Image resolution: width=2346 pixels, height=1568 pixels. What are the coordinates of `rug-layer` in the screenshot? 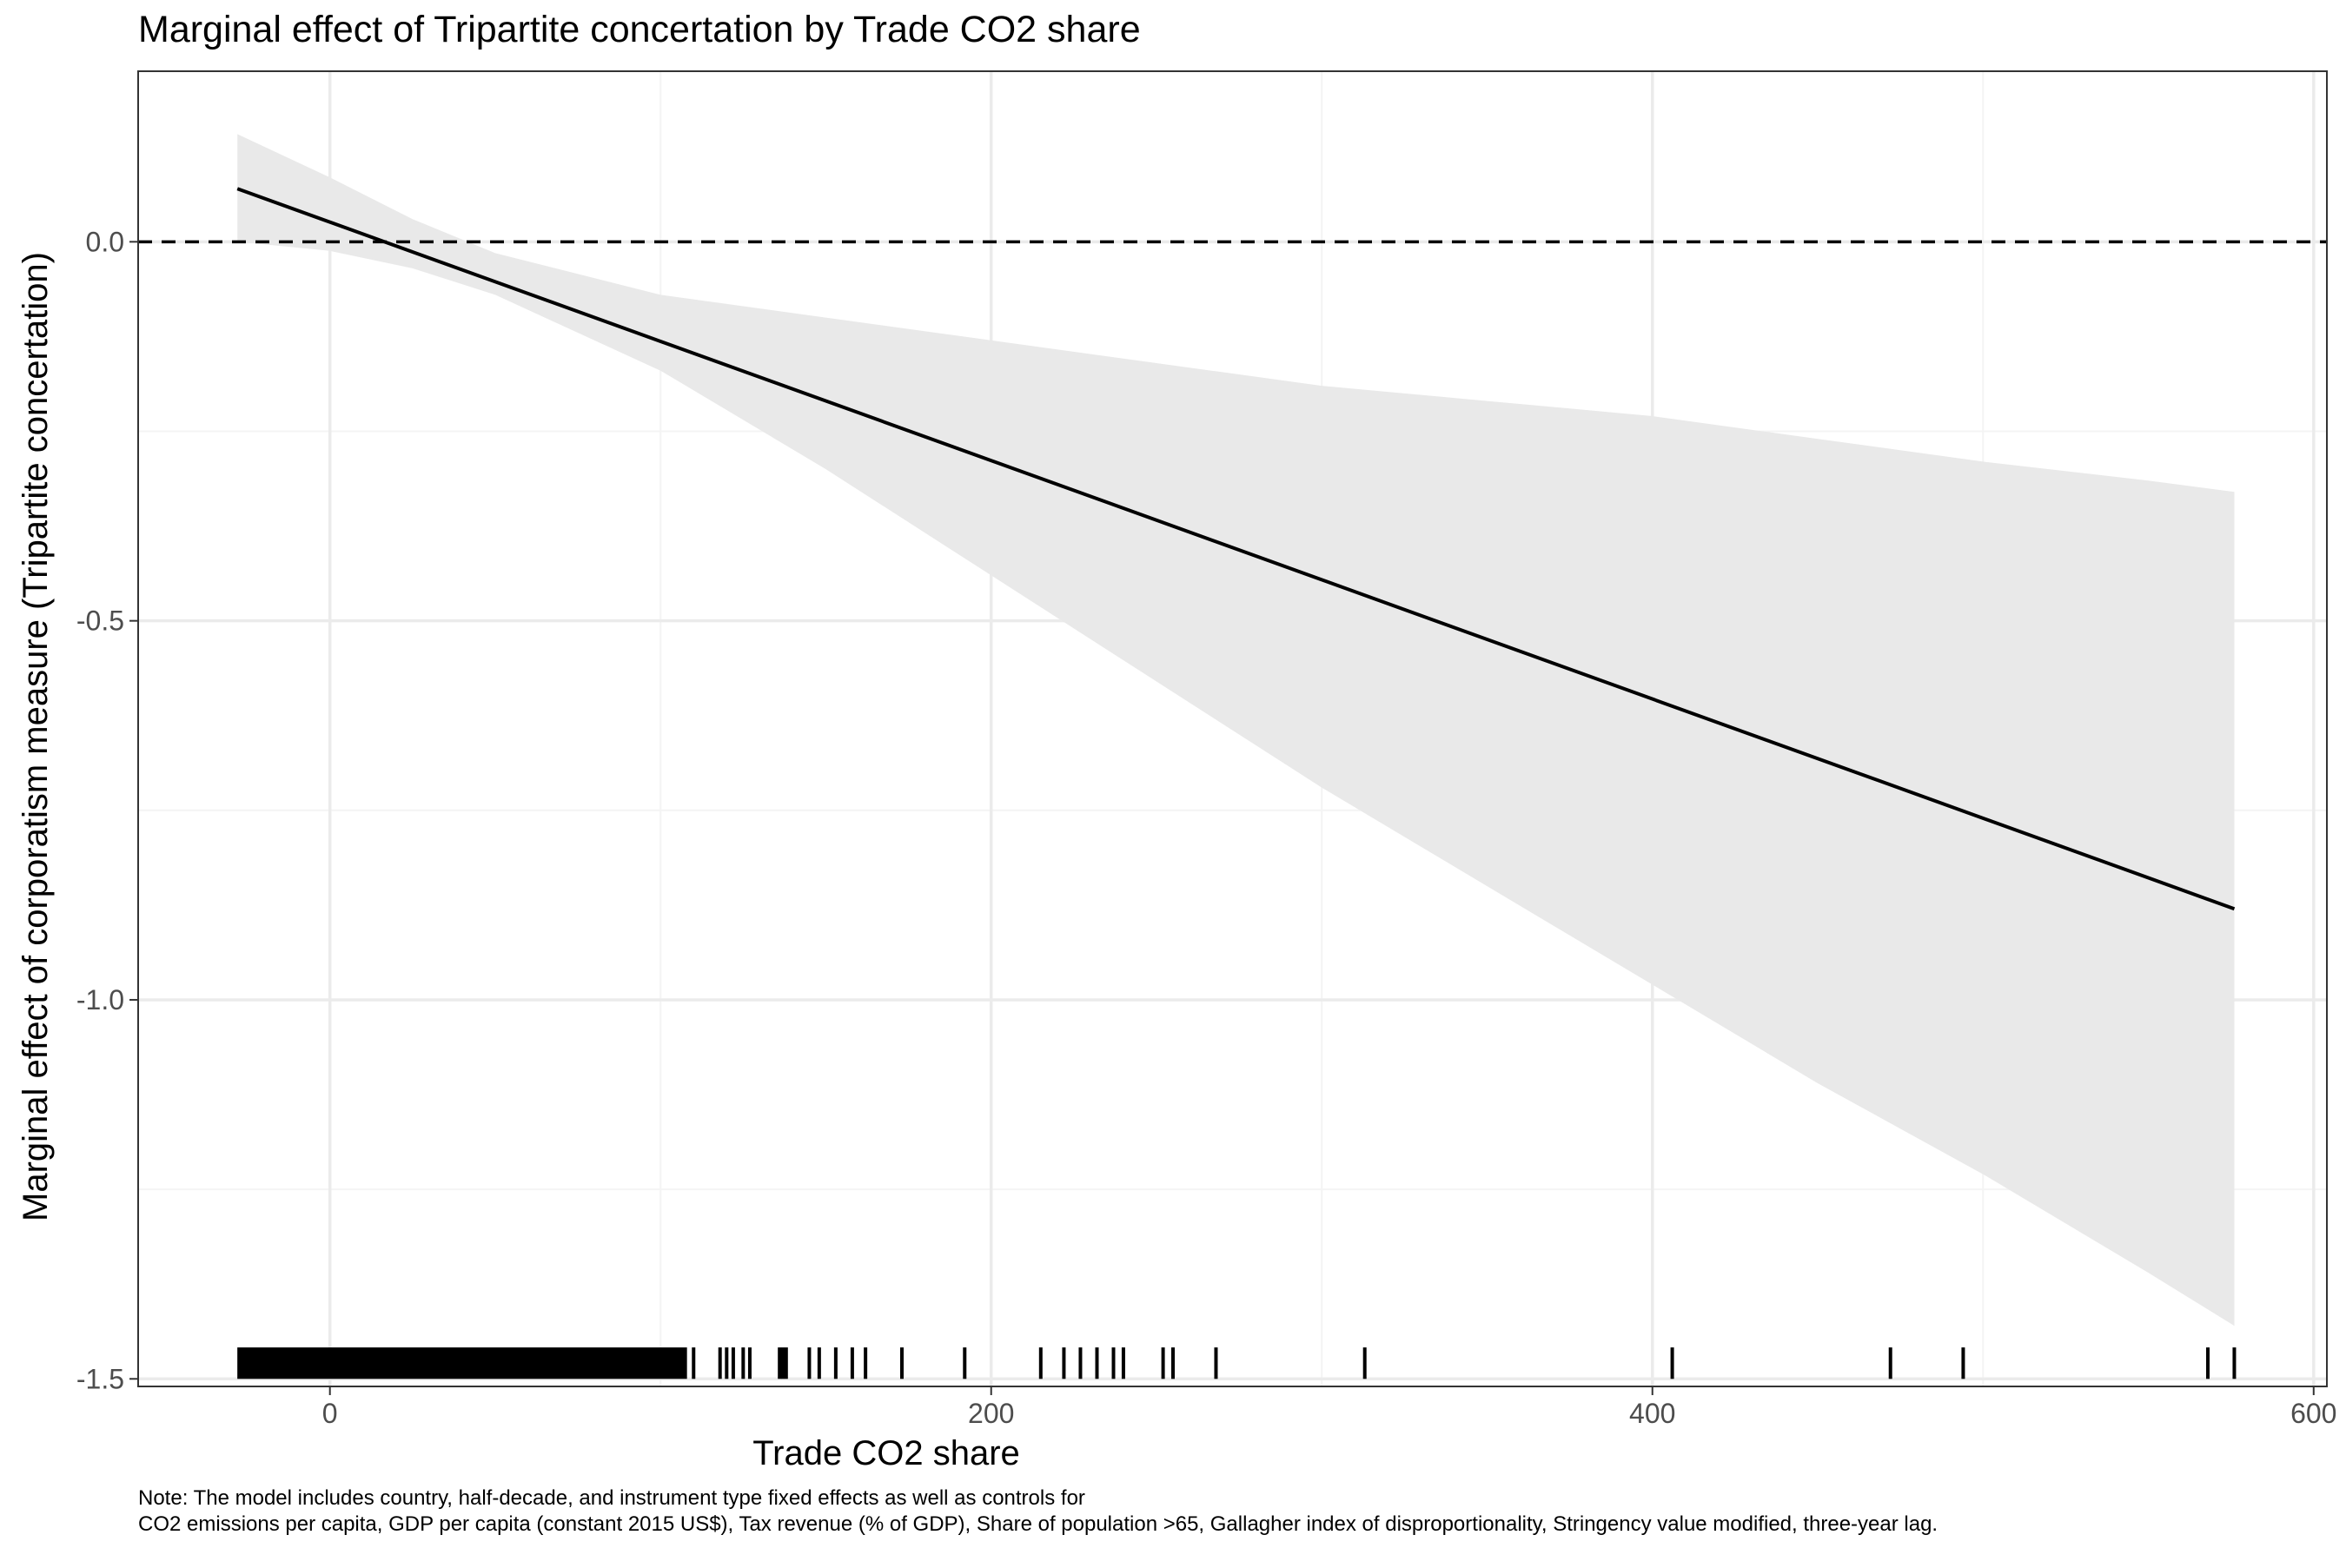 It's located at (1237, 1363).